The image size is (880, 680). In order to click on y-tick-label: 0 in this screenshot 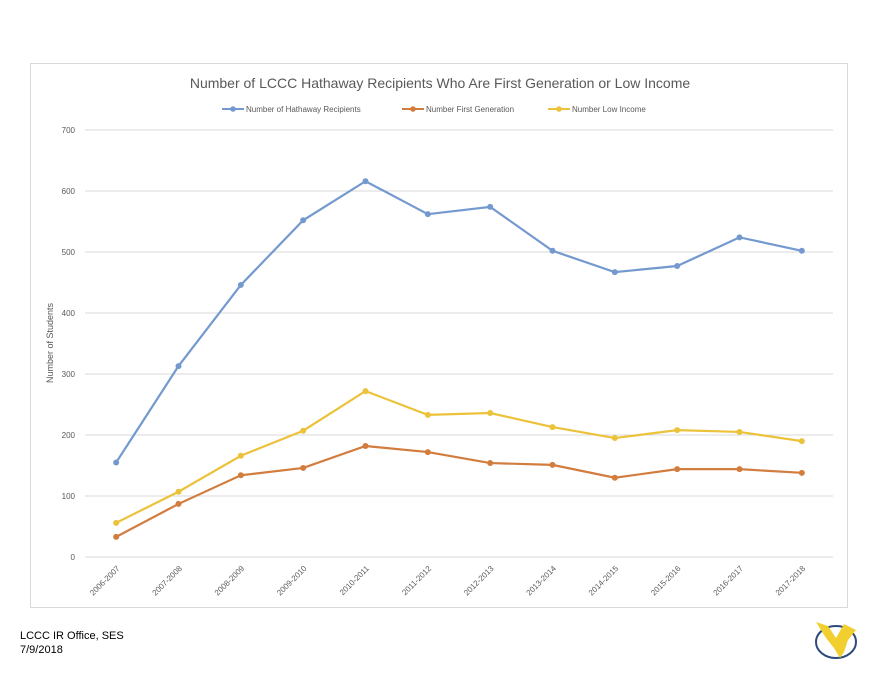, I will do `click(73, 557)`.